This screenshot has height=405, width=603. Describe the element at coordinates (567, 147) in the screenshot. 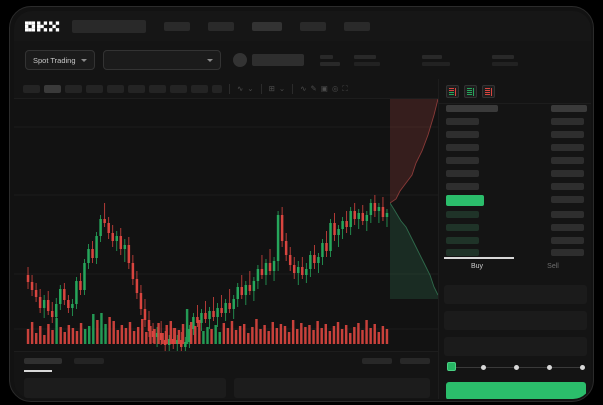

I see `ask-row-3-size` at that location.